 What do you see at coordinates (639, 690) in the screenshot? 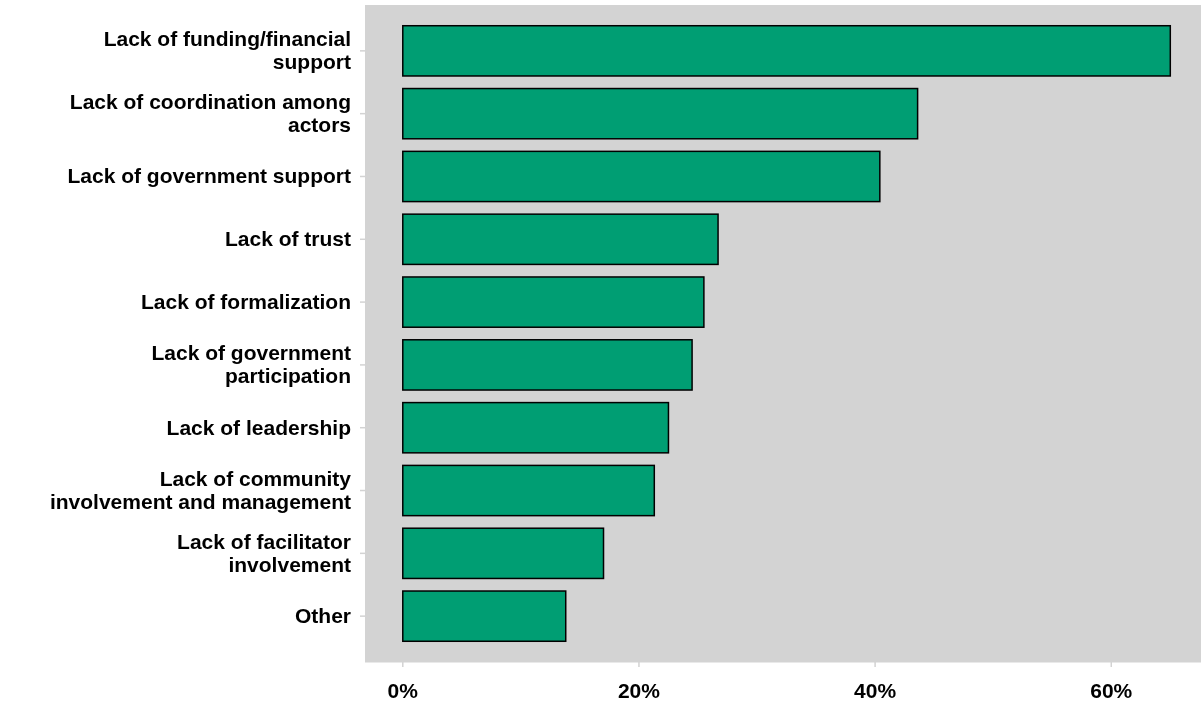
I see `x-tick-label: 20%` at bounding box center [639, 690].